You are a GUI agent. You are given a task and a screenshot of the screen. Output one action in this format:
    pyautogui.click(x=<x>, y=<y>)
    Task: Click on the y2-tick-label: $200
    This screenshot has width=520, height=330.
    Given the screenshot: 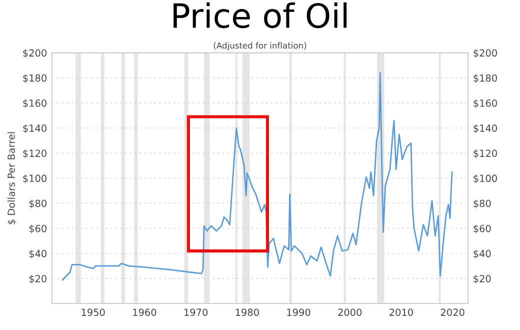 What is the action you would take?
    pyautogui.click(x=485, y=53)
    